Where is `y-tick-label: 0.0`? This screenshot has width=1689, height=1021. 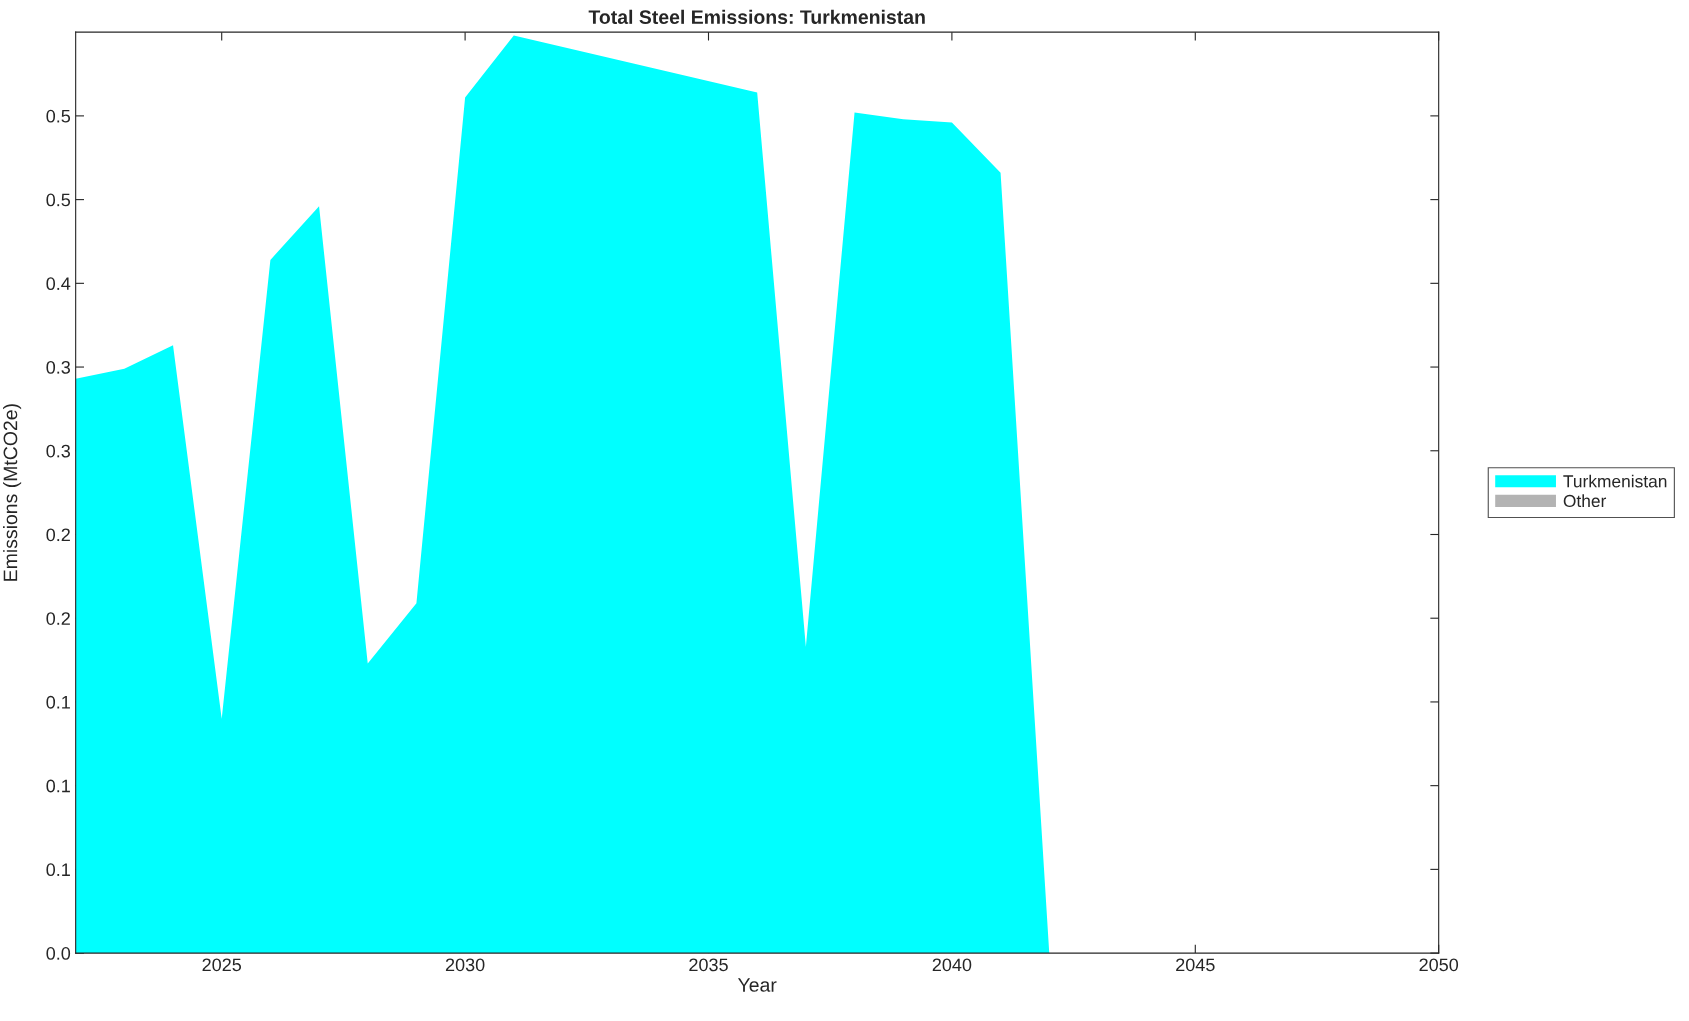 y-tick-label: 0.0 is located at coordinates (58, 953).